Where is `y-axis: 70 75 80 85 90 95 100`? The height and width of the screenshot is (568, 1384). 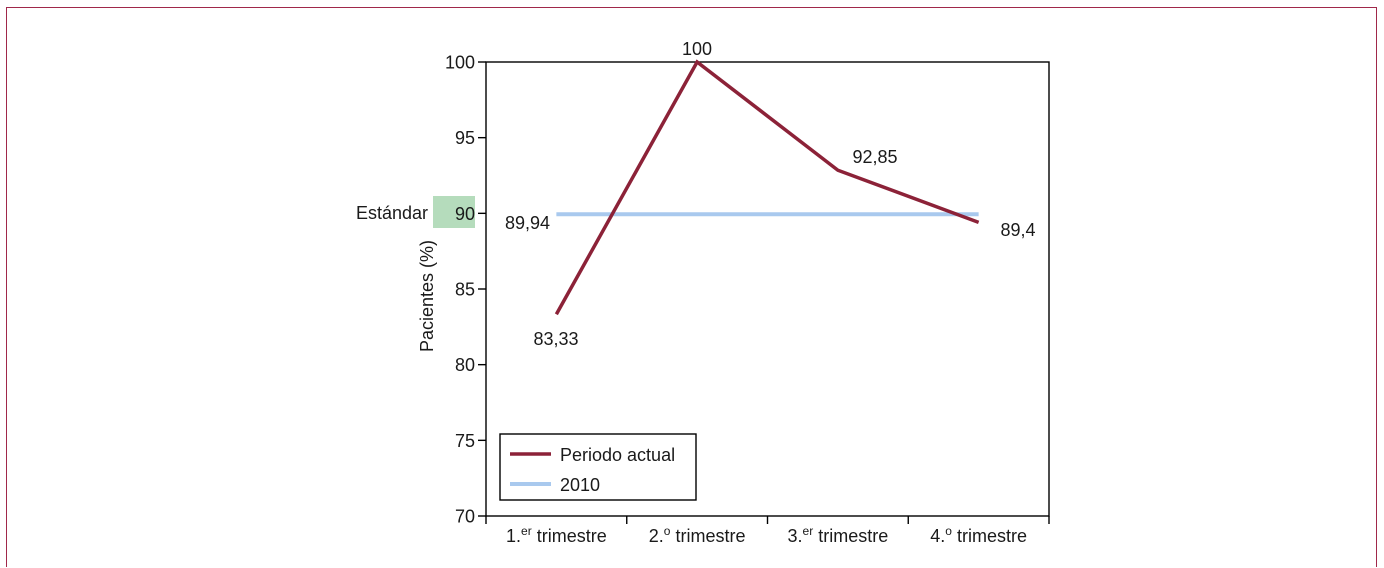 y-axis: 70 75 80 85 90 95 100 is located at coordinates (465, 290).